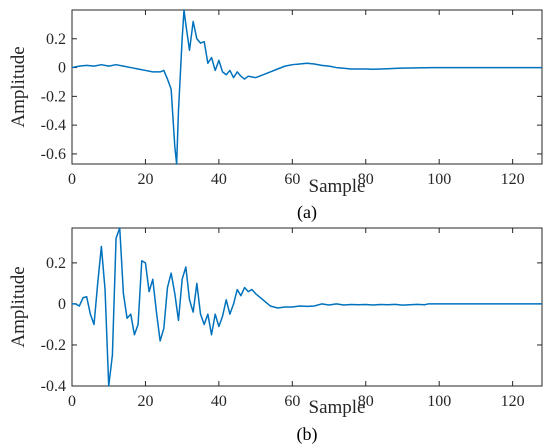  What do you see at coordinates (53, 154) in the screenshot?
I see `y-tick-label: -0.6` at bounding box center [53, 154].